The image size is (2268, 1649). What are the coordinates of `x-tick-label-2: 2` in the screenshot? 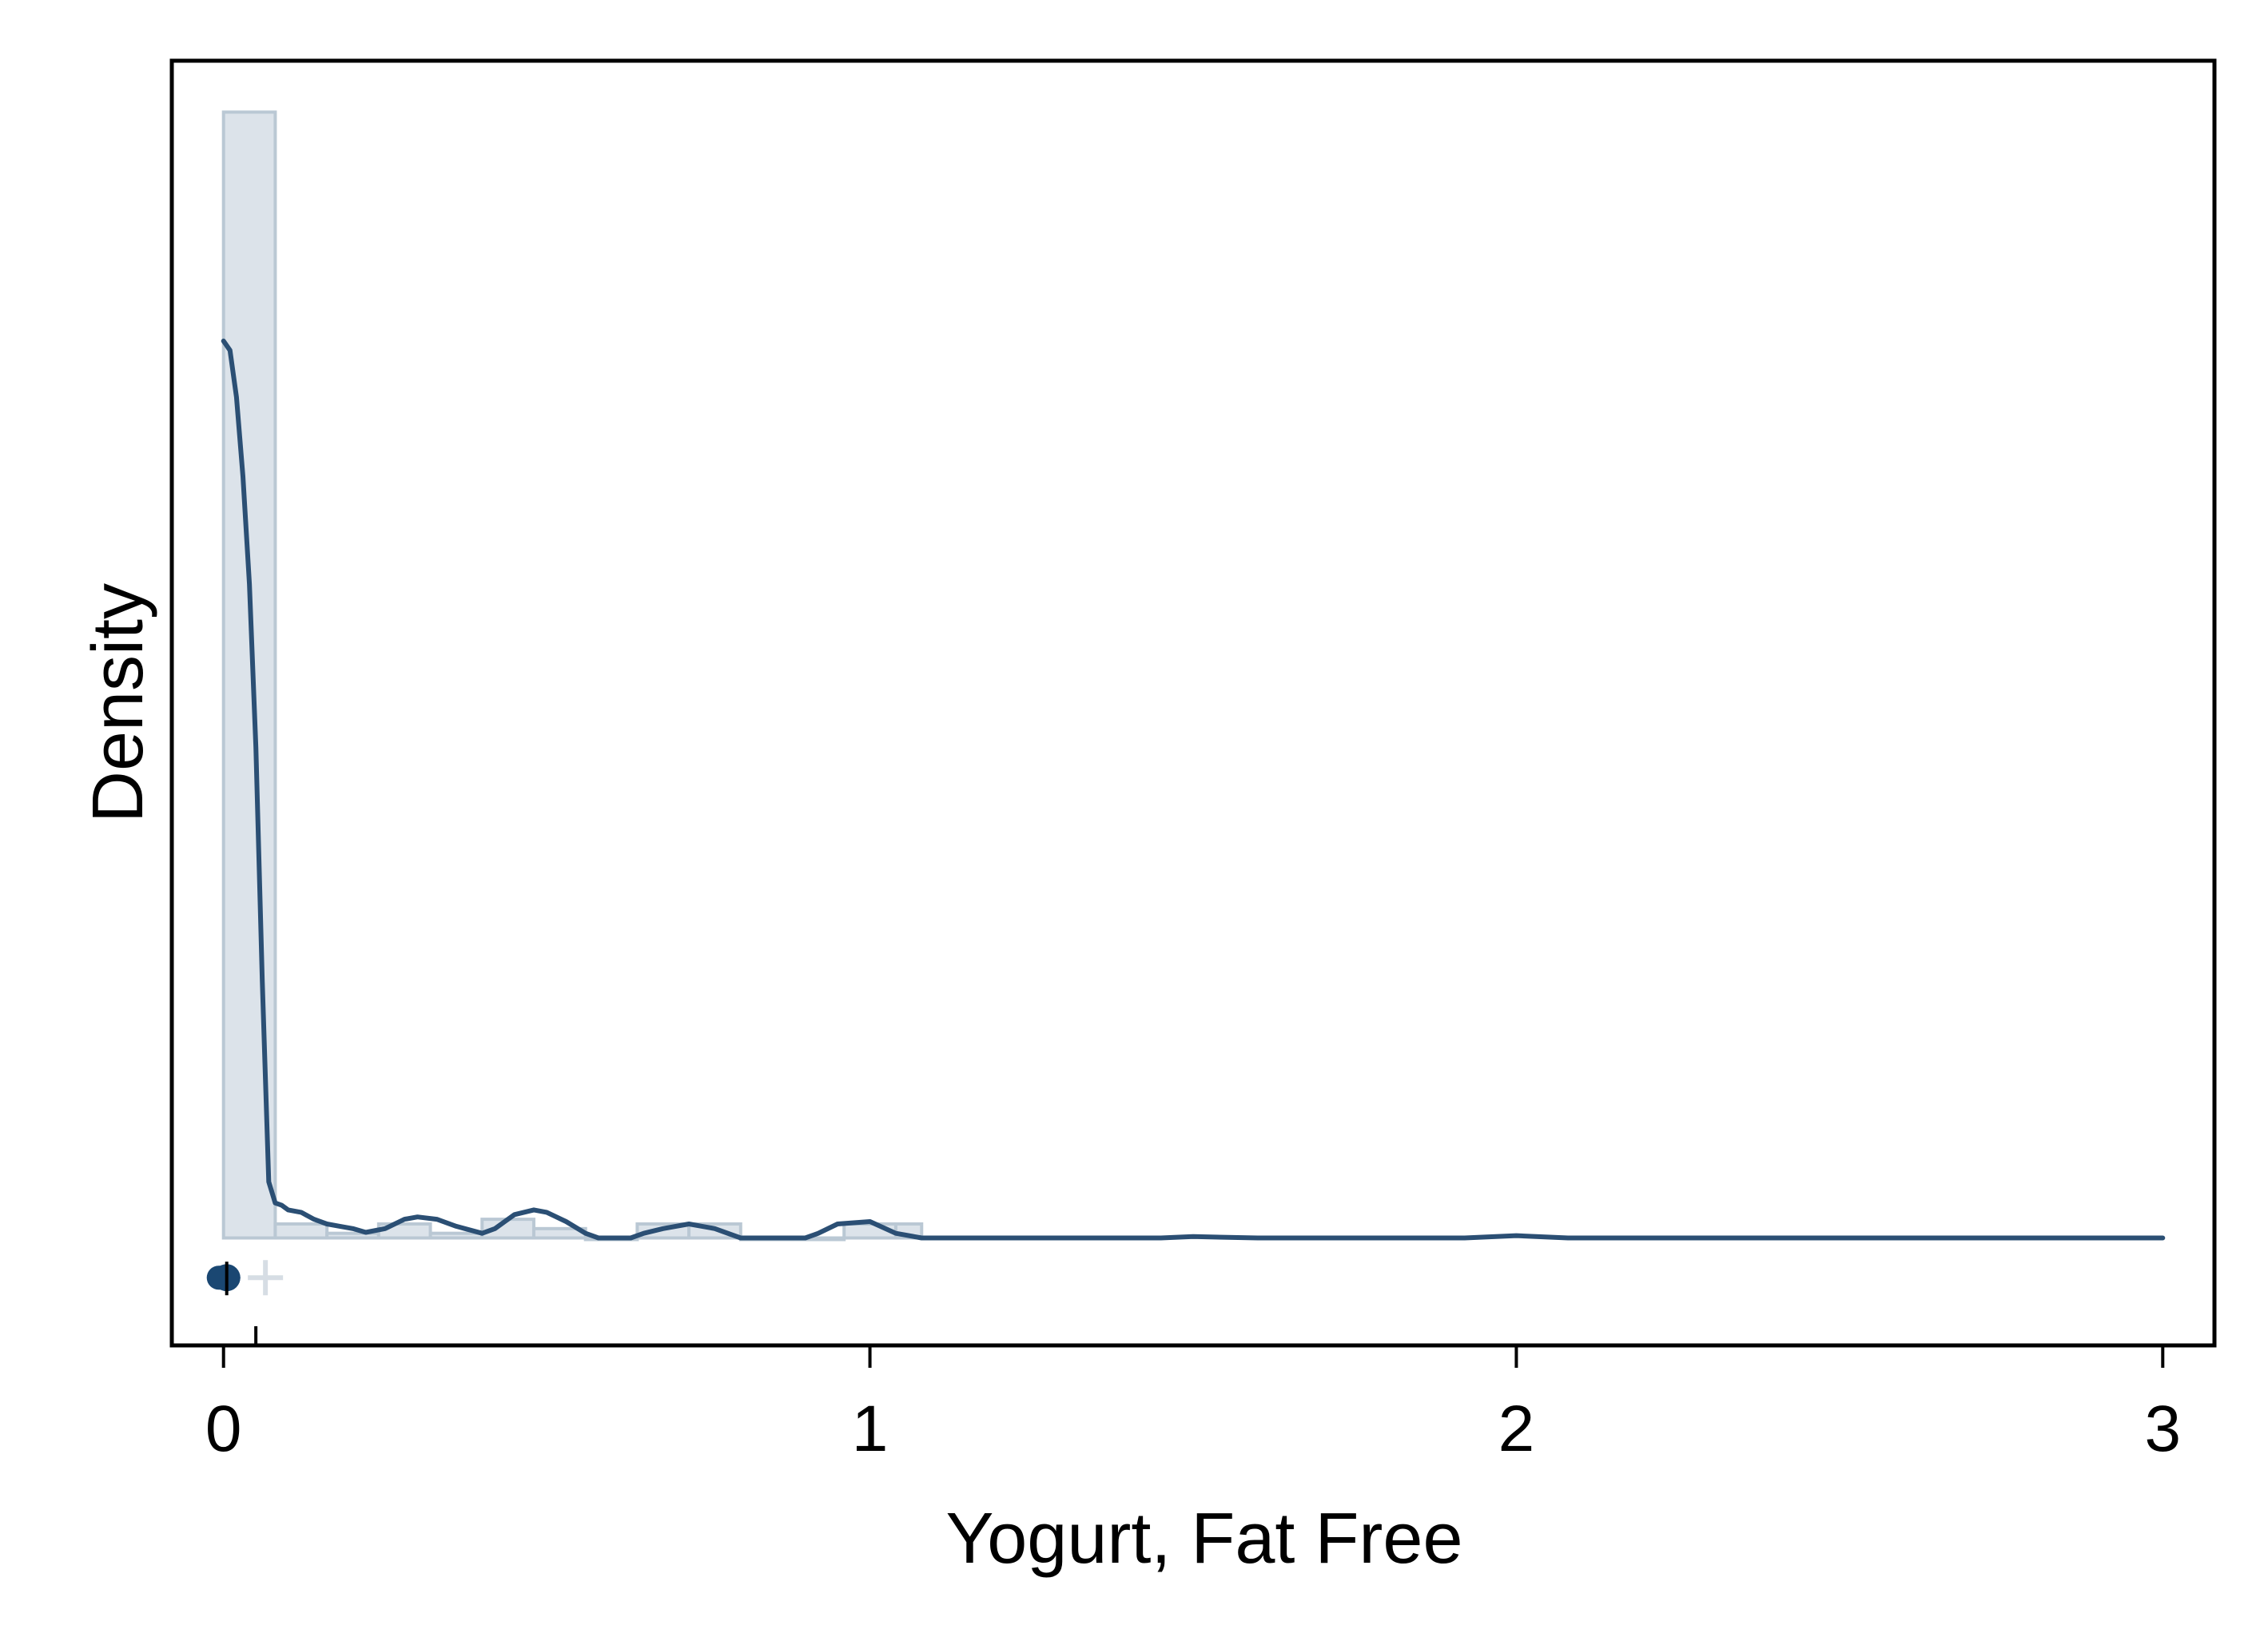 It's located at (1516, 1429).